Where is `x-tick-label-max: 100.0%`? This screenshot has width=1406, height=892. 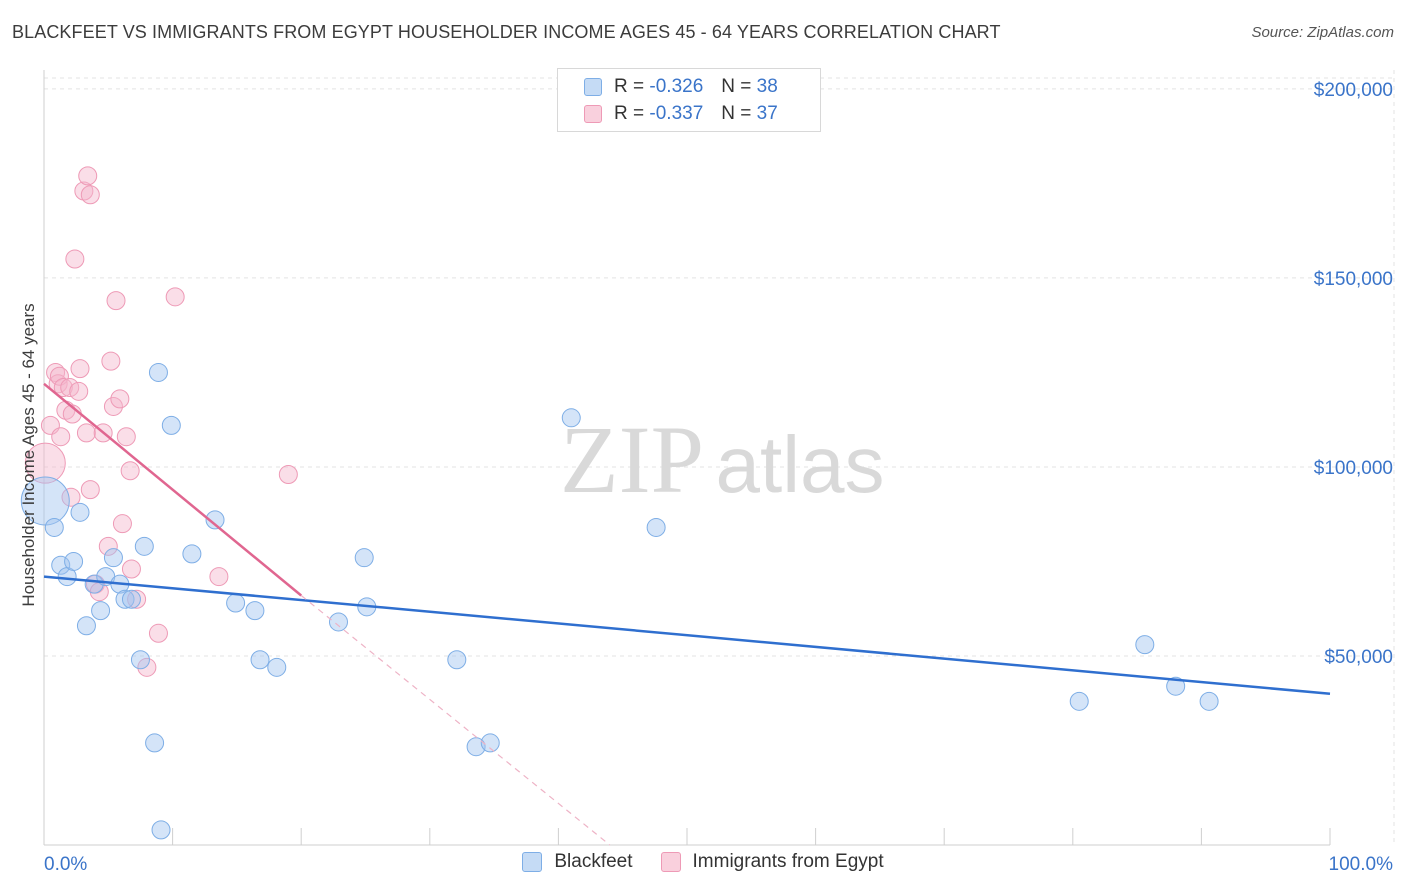 x-tick-label-max: 100.0% is located at coordinates (1361, 864).